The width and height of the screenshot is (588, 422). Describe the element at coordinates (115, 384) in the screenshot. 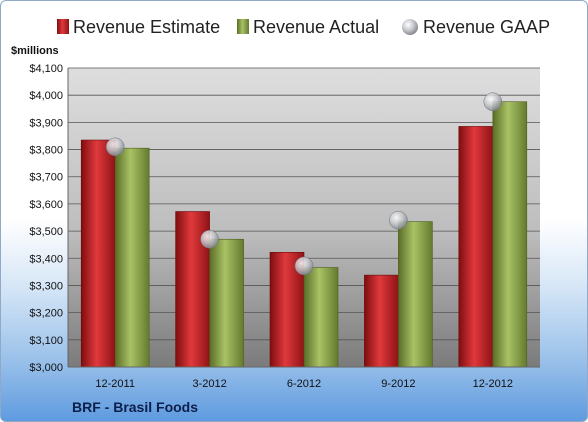

I see `x-category-label: 12-2011` at that location.